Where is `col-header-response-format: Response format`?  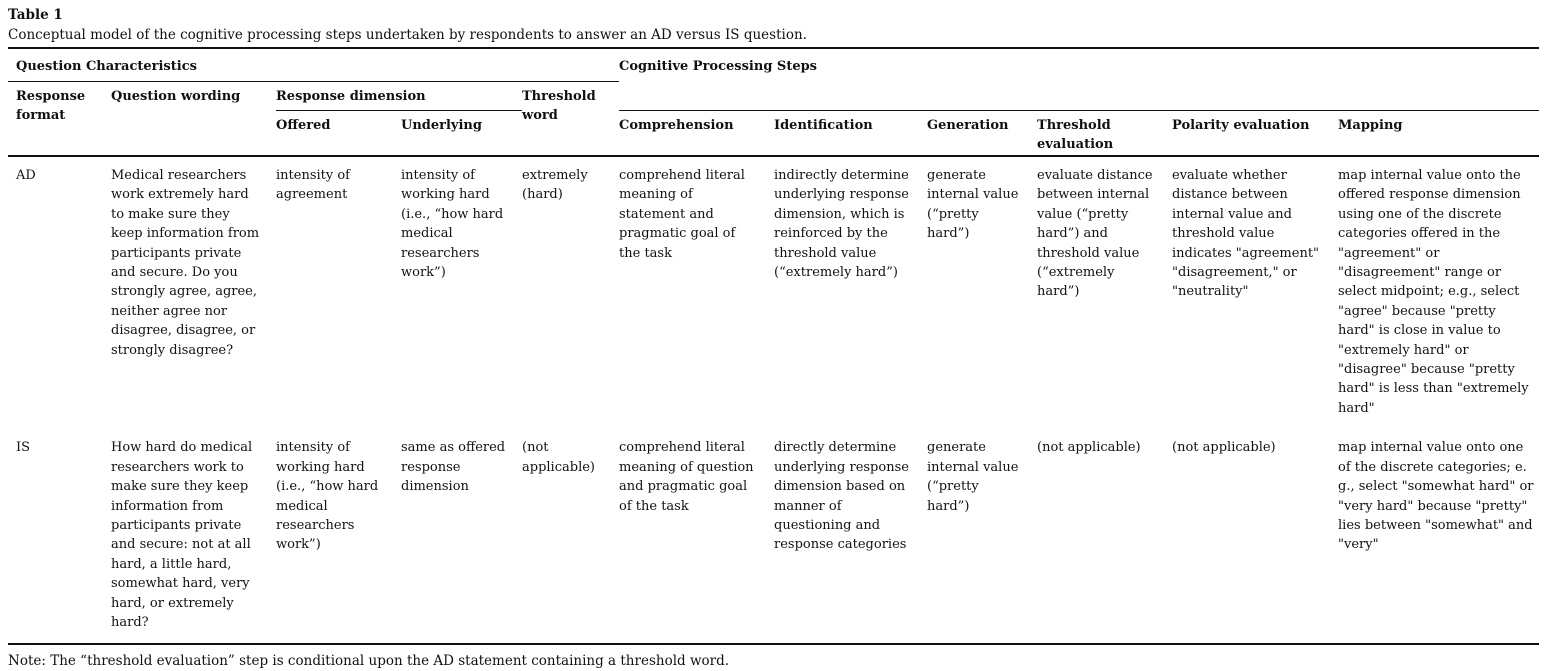 col-header-response-format: Response format is located at coordinates (51, 105).